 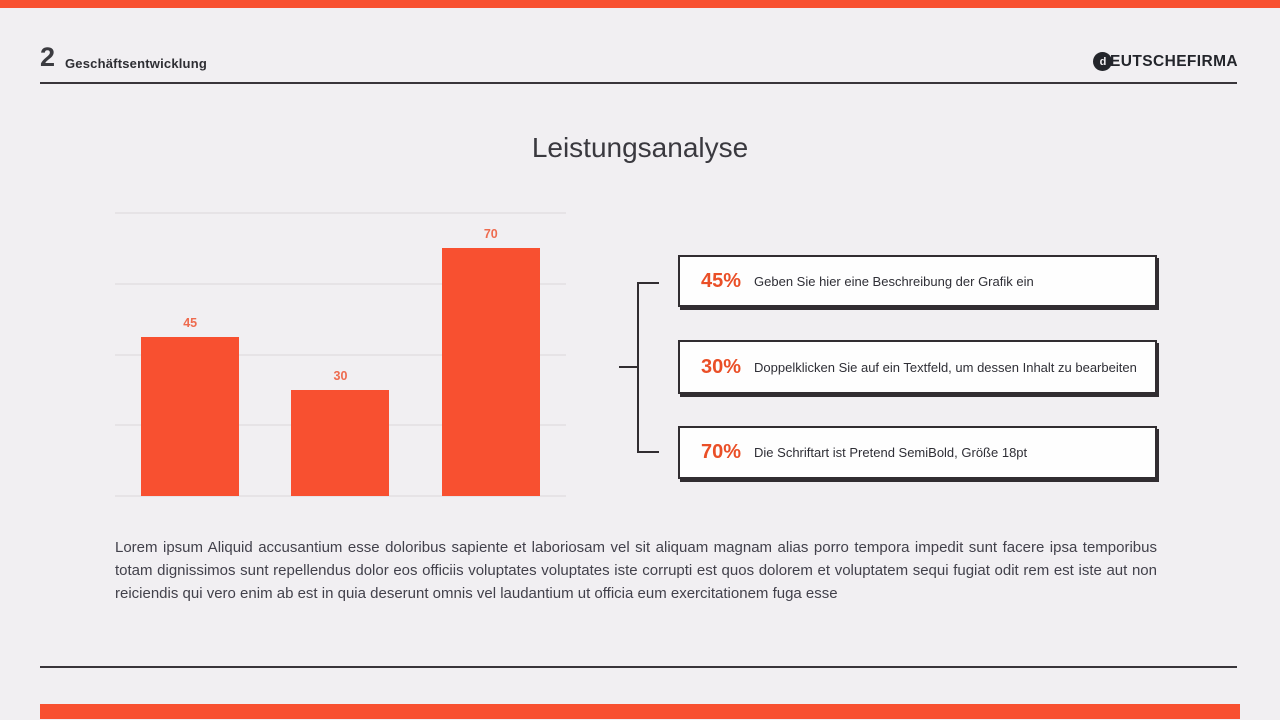 I want to click on bar-value-label: 30, so click(x=340, y=375).